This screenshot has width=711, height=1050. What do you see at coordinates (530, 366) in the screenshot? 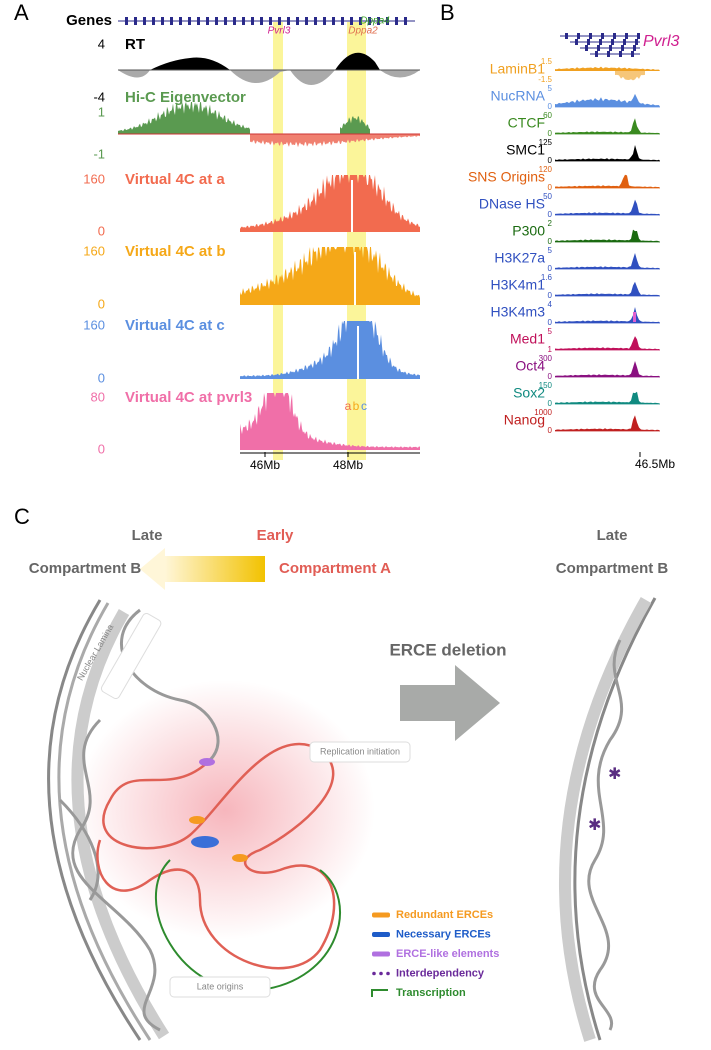
I see `track-name: Oct4` at bounding box center [530, 366].